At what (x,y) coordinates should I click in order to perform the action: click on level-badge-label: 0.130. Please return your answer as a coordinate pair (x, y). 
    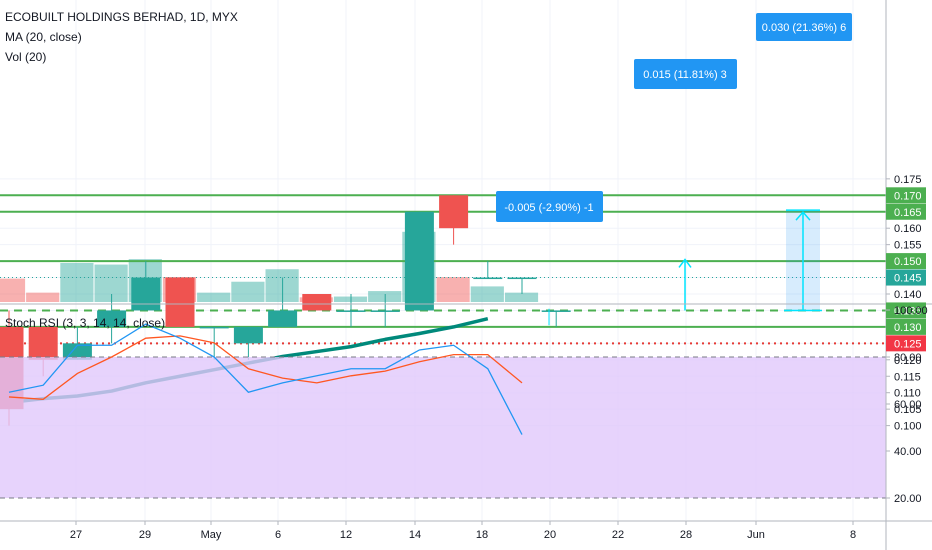
    Looking at the image, I should click on (908, 328).